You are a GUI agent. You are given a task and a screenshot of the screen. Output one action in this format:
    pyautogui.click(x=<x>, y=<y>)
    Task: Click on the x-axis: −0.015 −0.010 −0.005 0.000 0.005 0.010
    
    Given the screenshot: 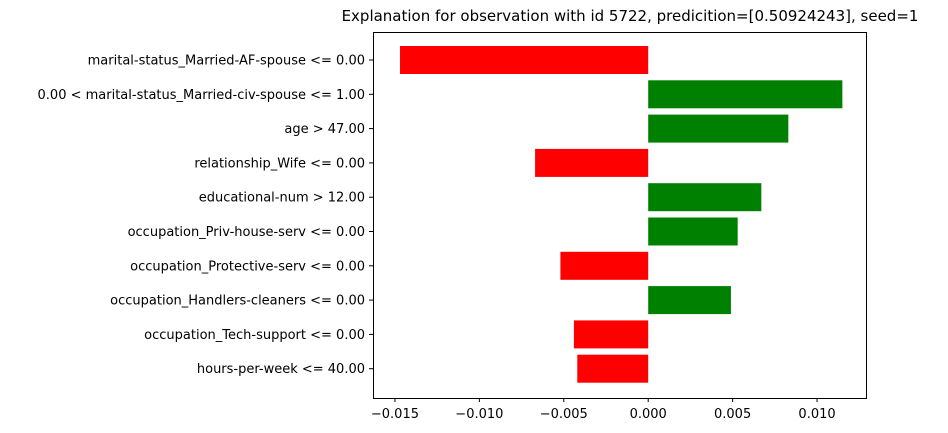 What is the action you would take?
    pyautogui.click(x=603, y=410)
    